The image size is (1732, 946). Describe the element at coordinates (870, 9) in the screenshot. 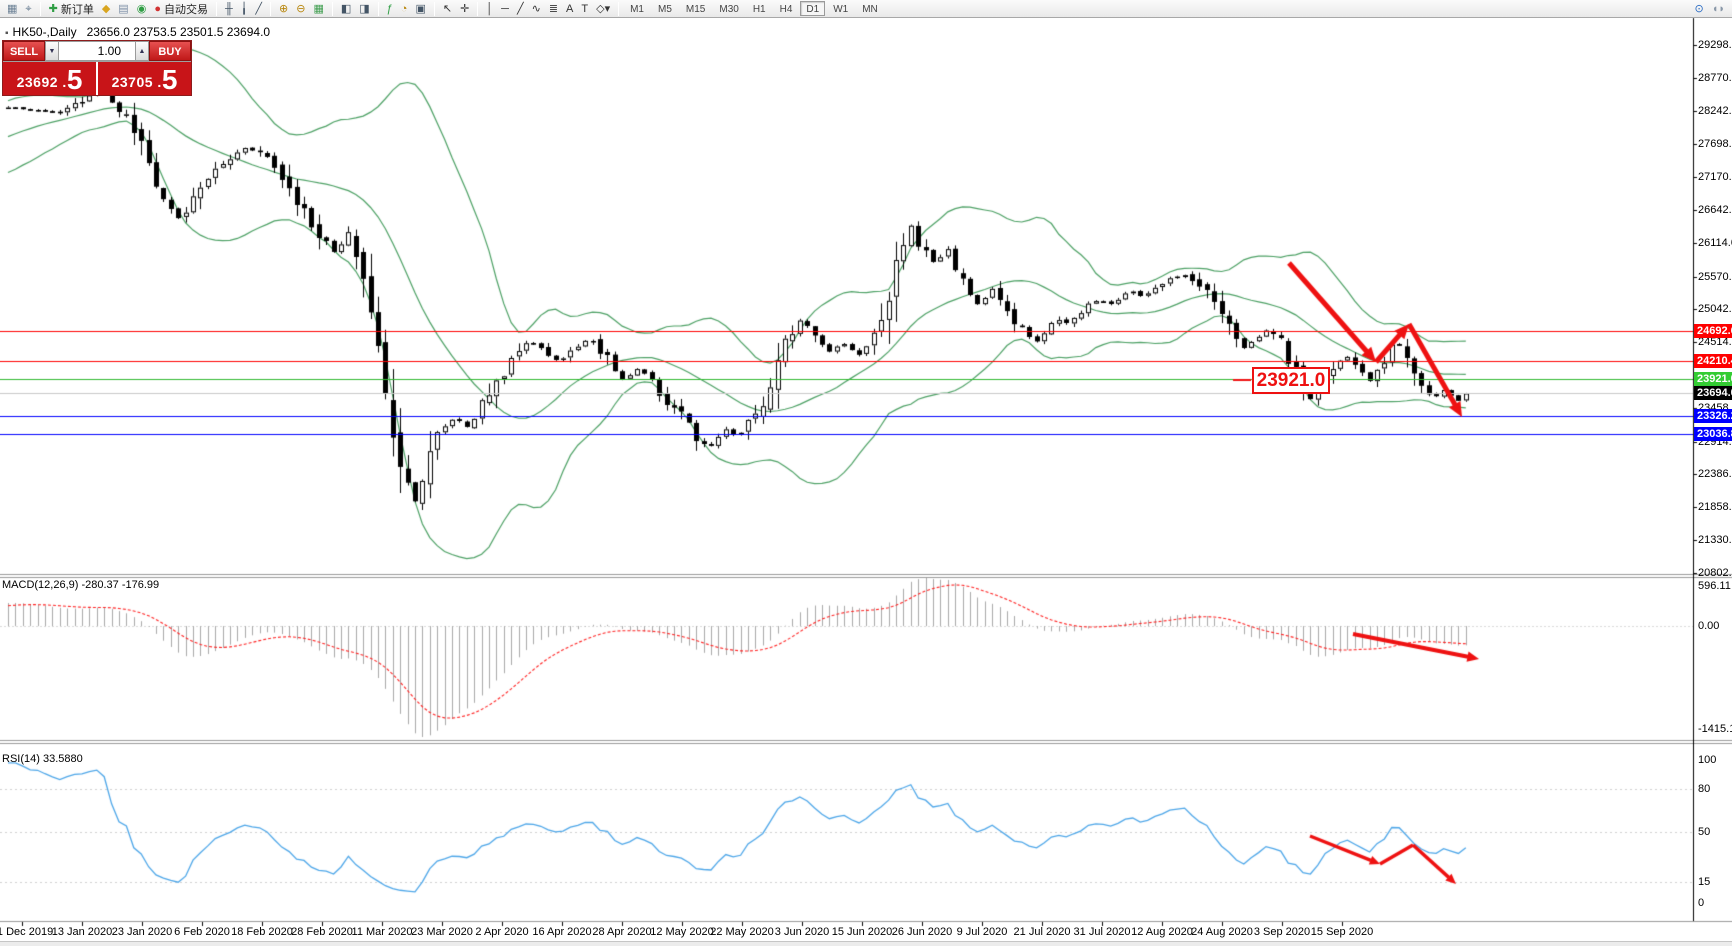

I see `timeframe-mn-button: MN` at that location.